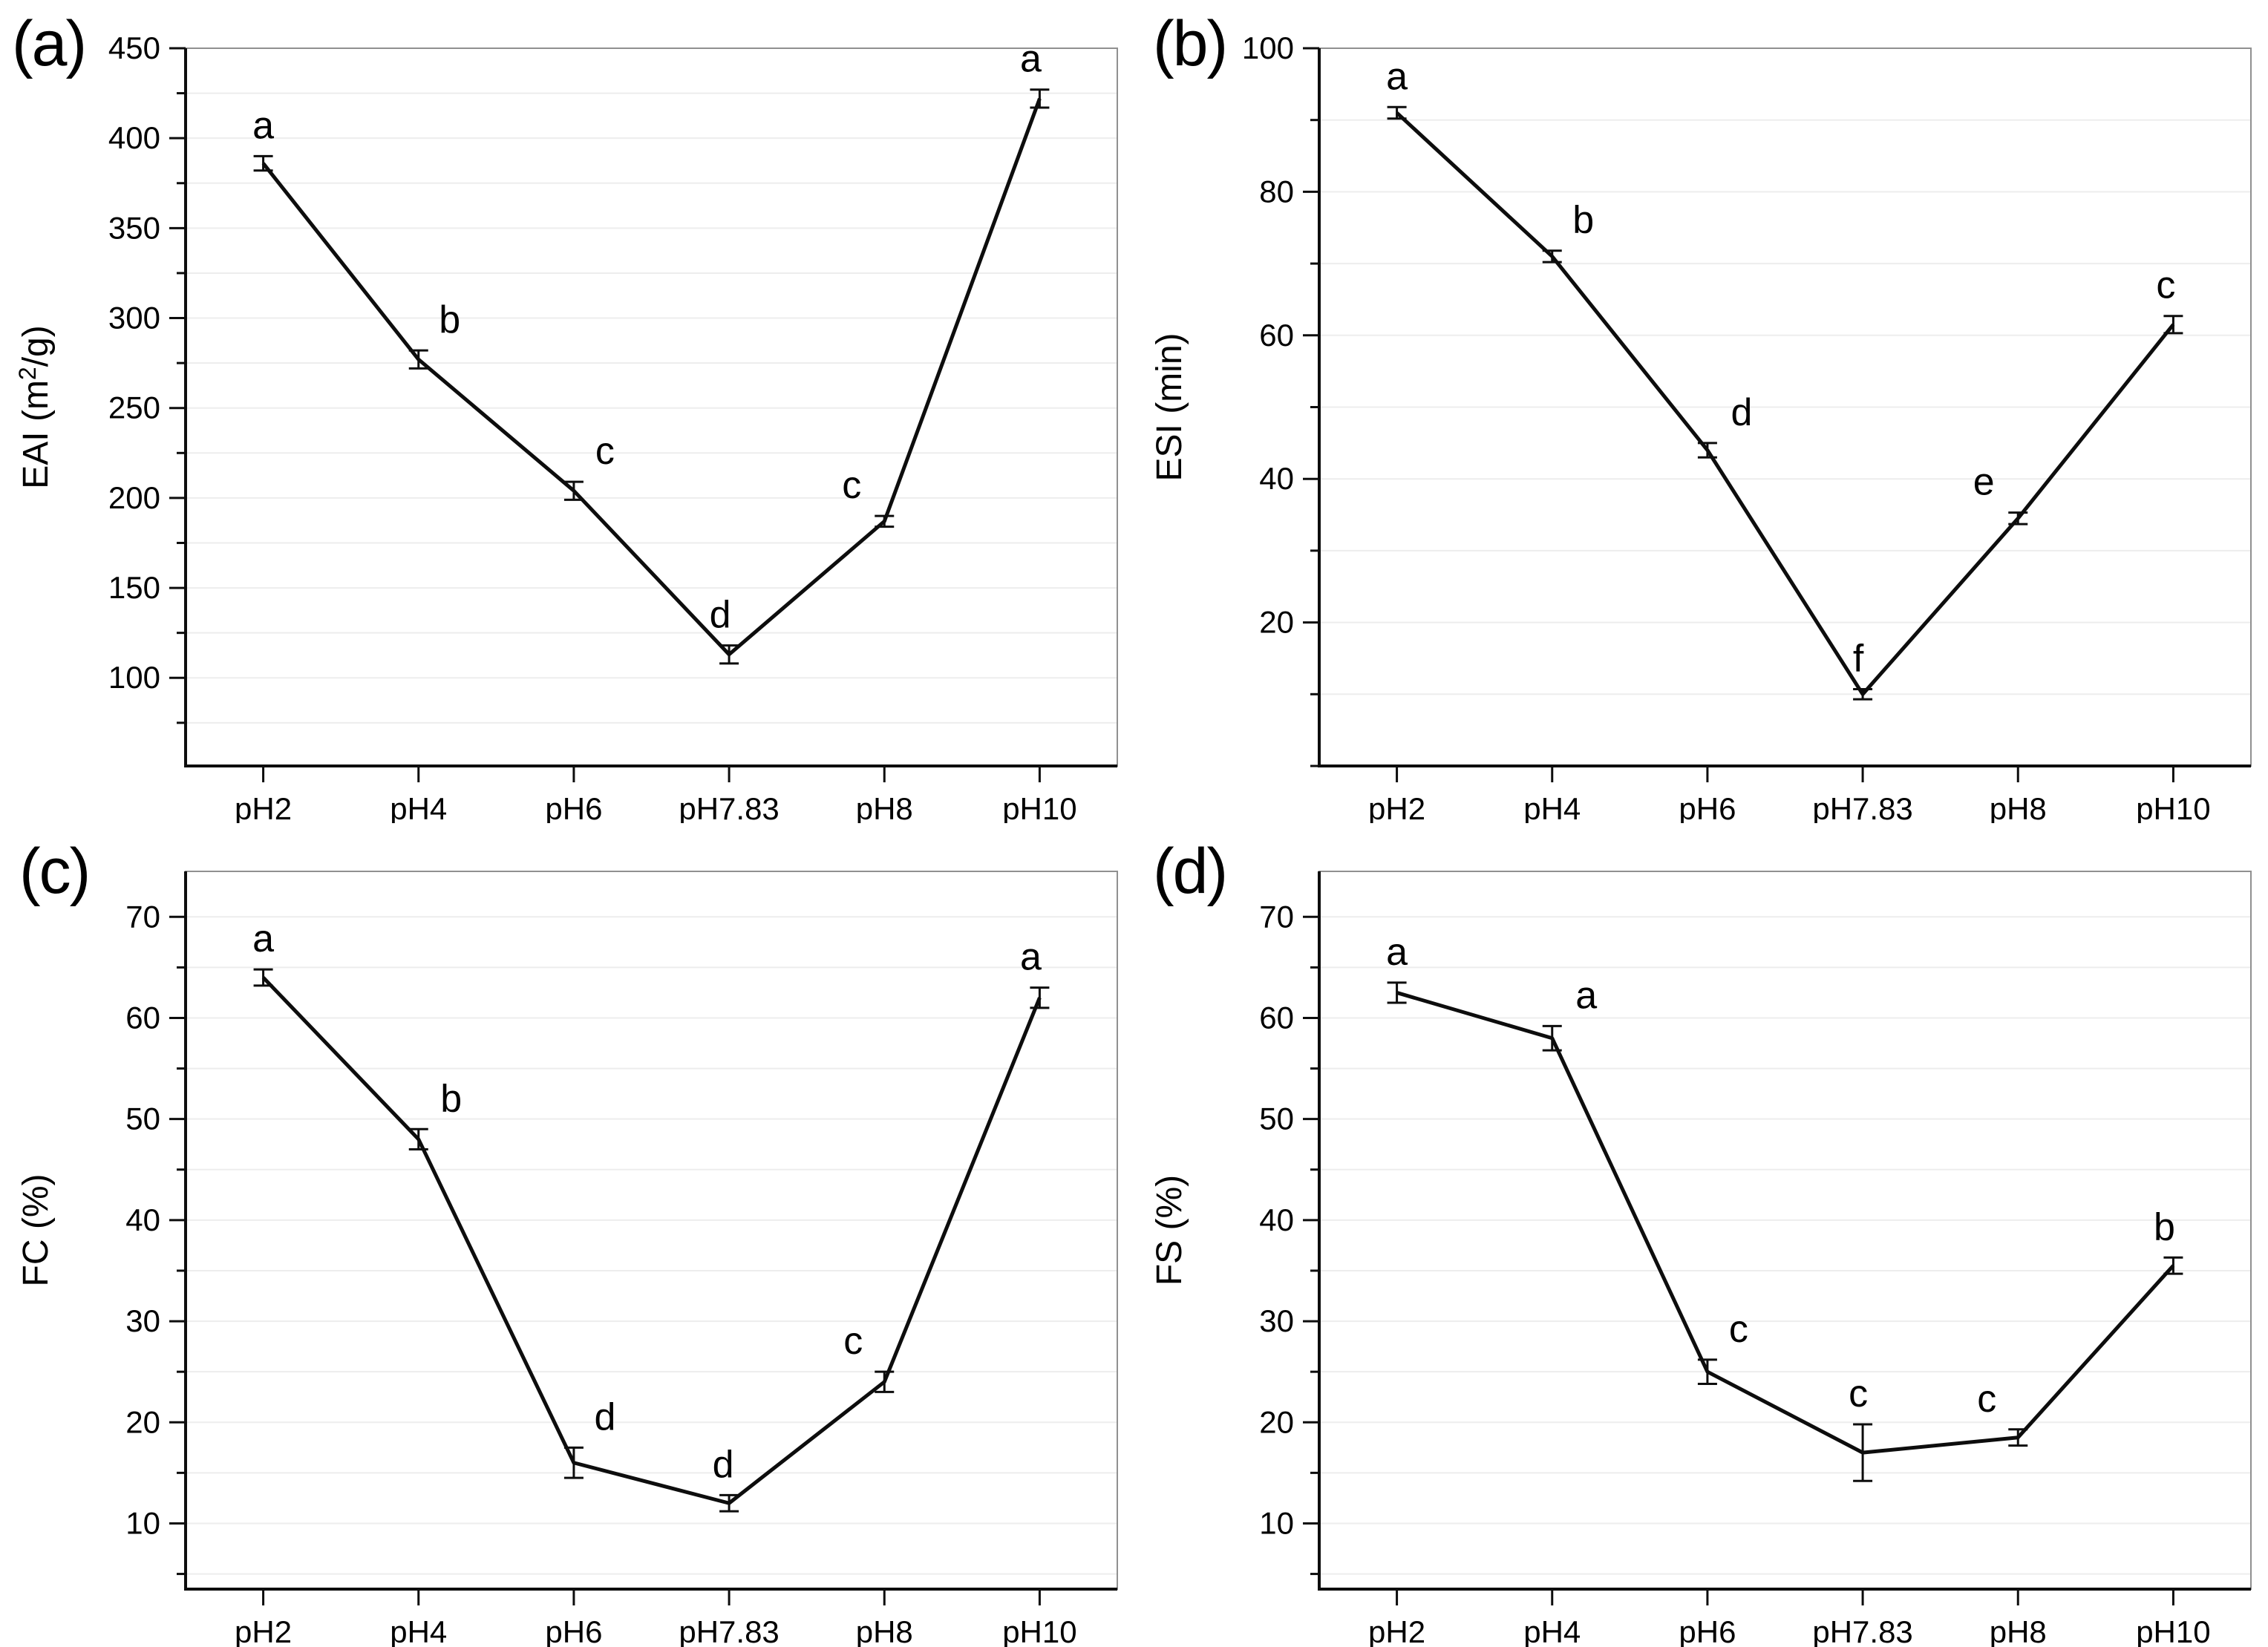 This screenshot has height=1647, width=2268. I want to click on y-axis-title: ESI (min), so click(1169, 407).